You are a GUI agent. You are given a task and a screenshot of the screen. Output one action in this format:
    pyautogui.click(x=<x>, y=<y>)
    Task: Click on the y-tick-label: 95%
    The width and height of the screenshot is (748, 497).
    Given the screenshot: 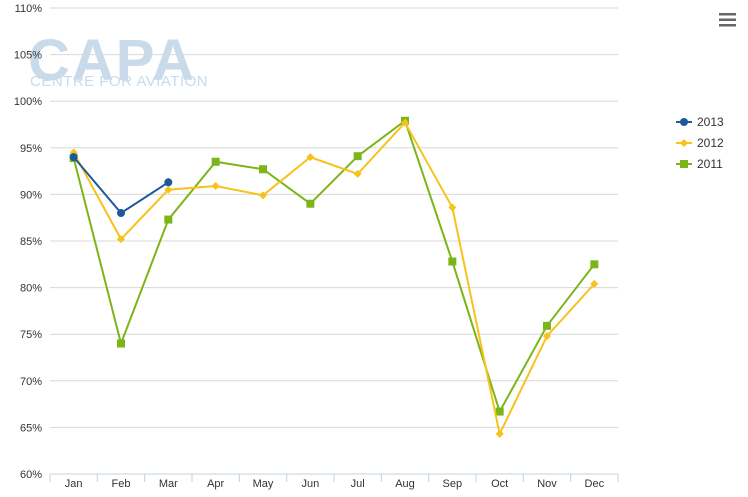 What is the action you would take?
    pyautogui.click(x=31, y=149)
    